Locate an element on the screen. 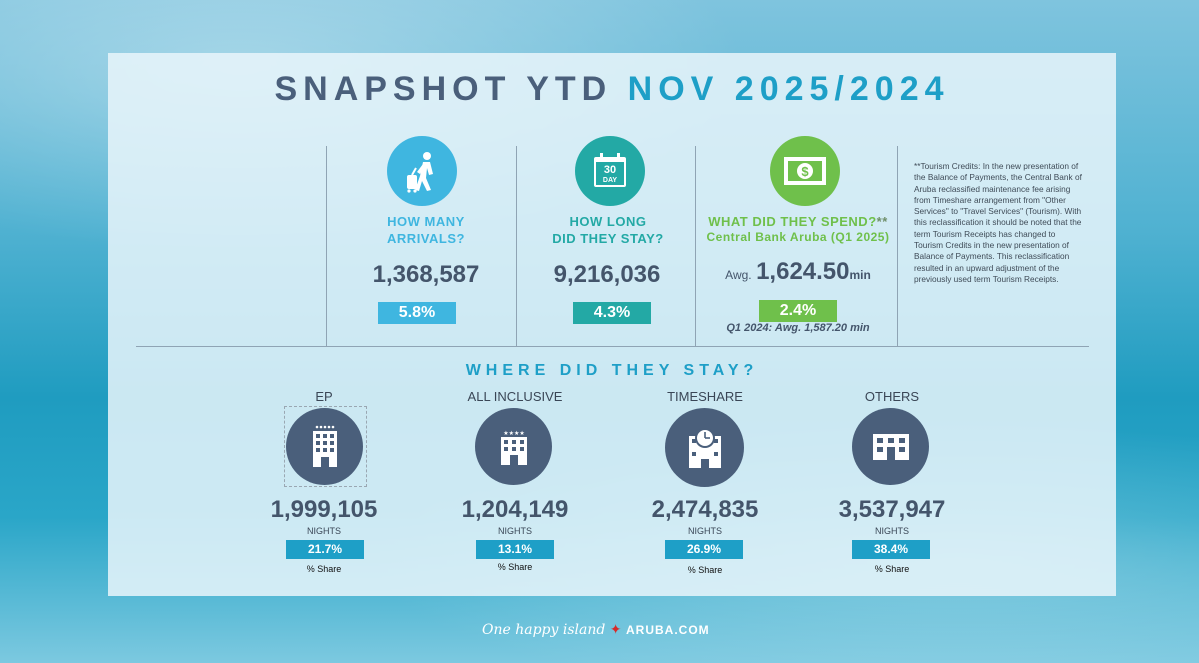  all-inclusive-nights-label: NIGHTS is located at coordinates (514, 531).